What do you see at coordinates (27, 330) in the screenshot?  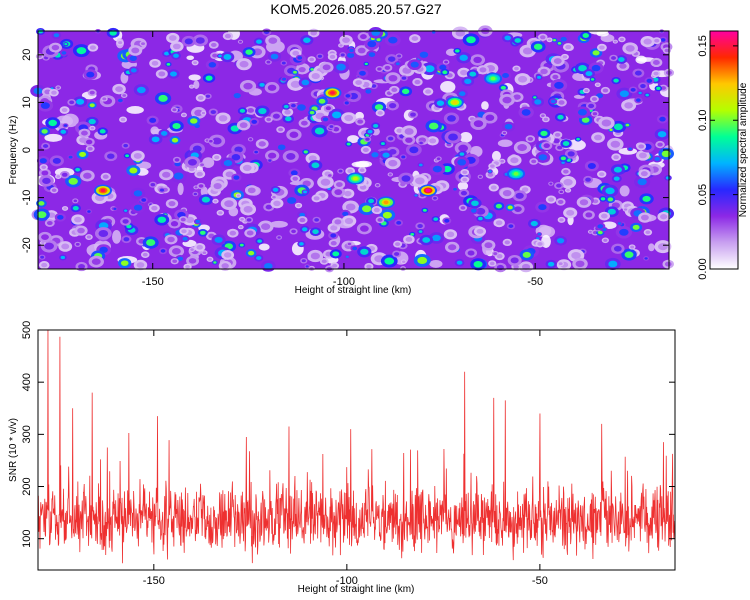 I see `snr-ytick-label: 500` at bounding box center [27, 330].